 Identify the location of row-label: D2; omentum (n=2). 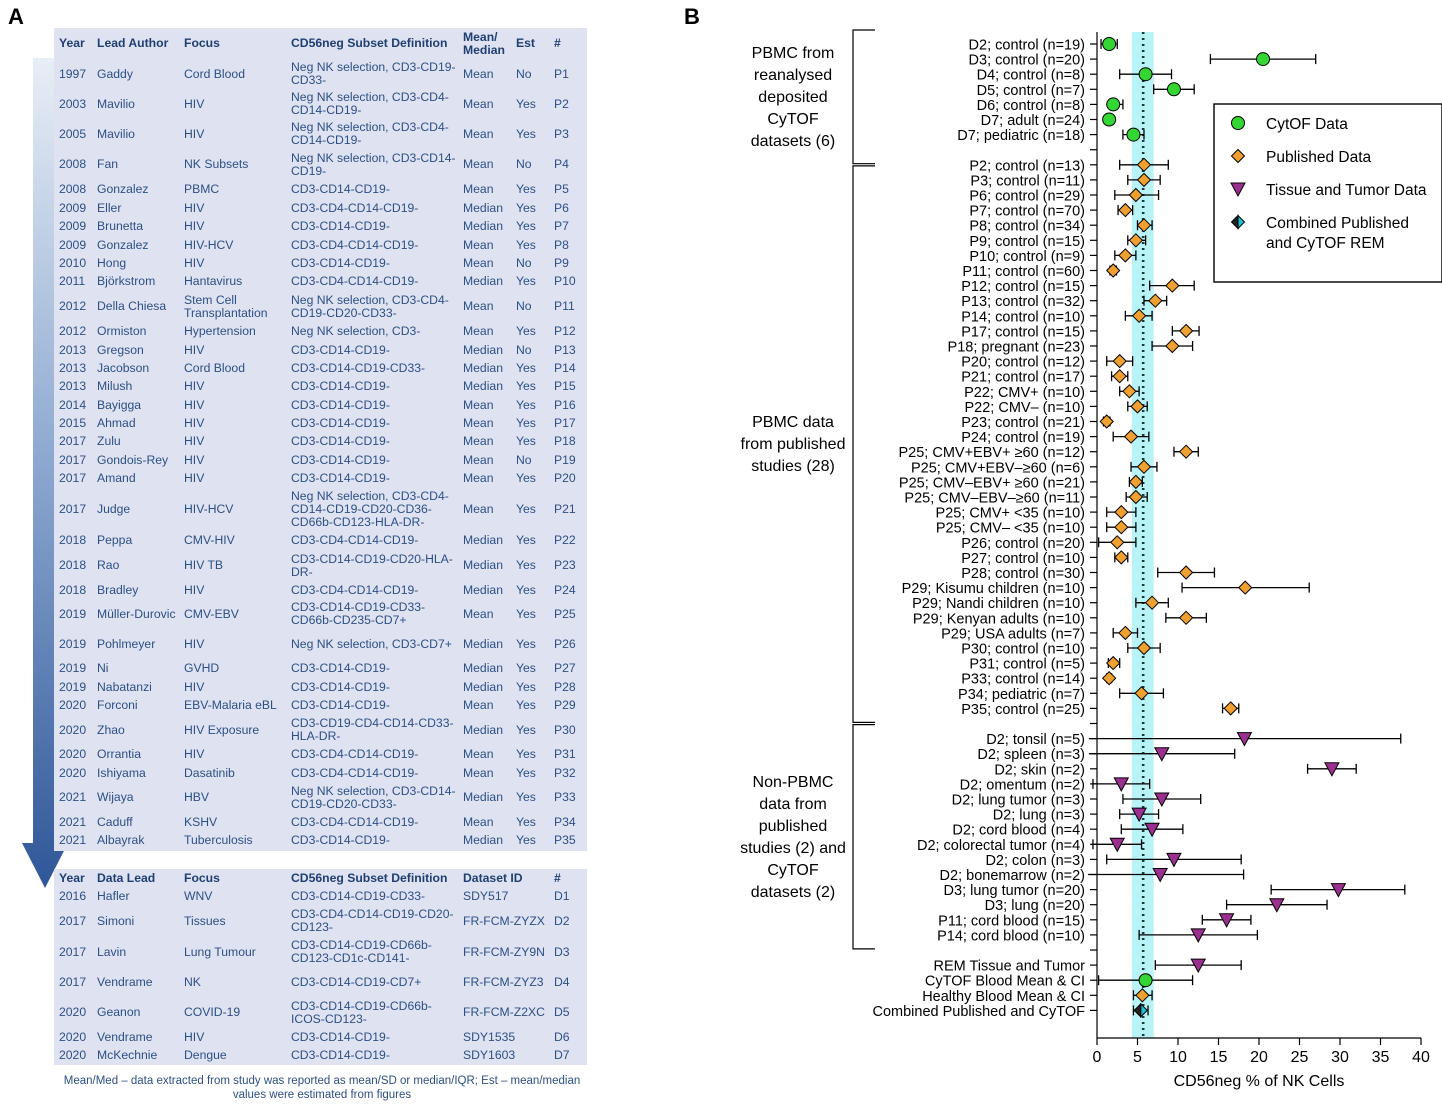
(1022, 785).